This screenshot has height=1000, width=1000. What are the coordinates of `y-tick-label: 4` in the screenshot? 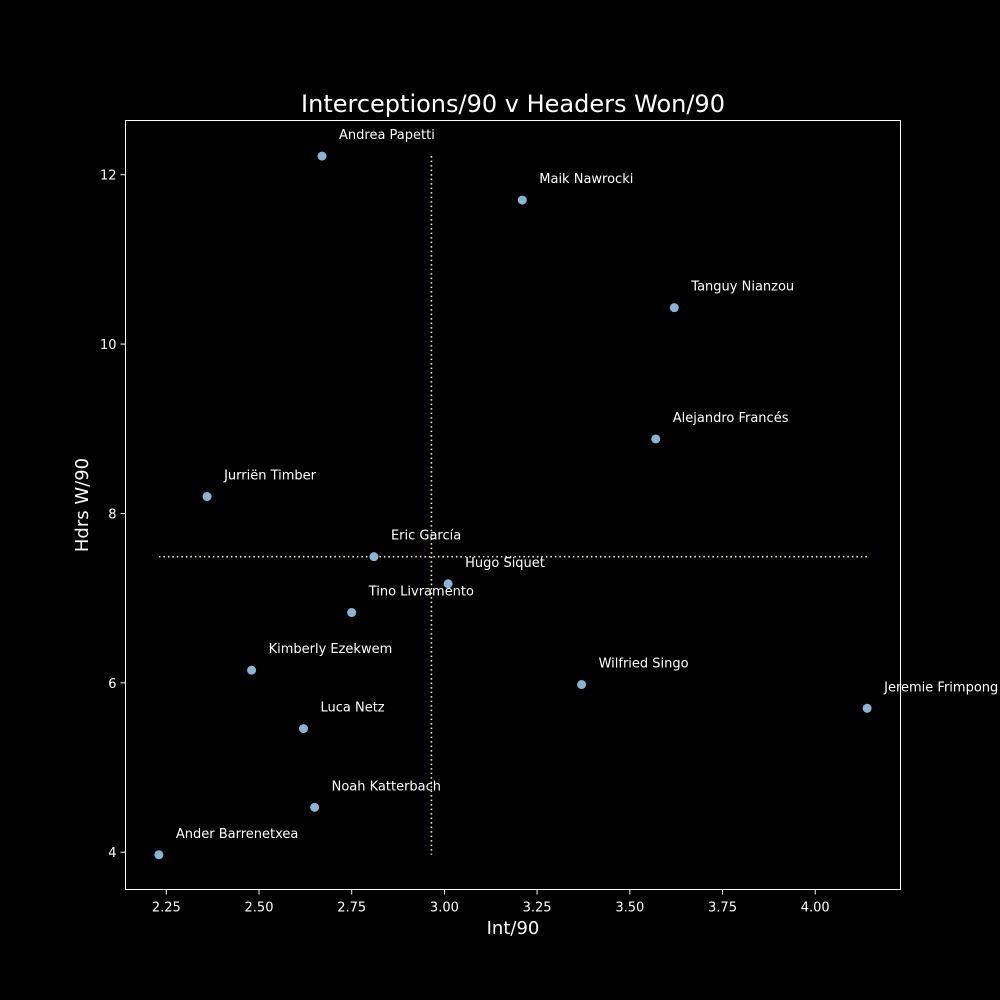 It's located at (112, 853).